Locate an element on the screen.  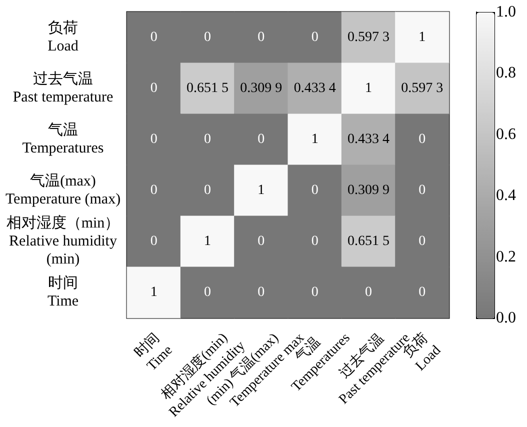
color-bar-label: 0.0 is located at coordinates (506, 318).